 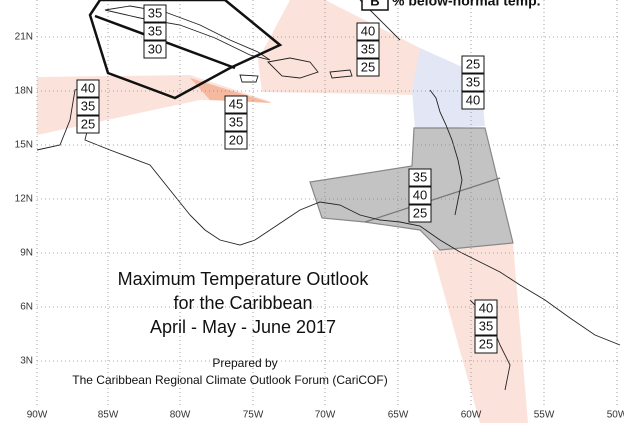 I want to click on title-line: for the Caribbean, so click(x=242, y=303).